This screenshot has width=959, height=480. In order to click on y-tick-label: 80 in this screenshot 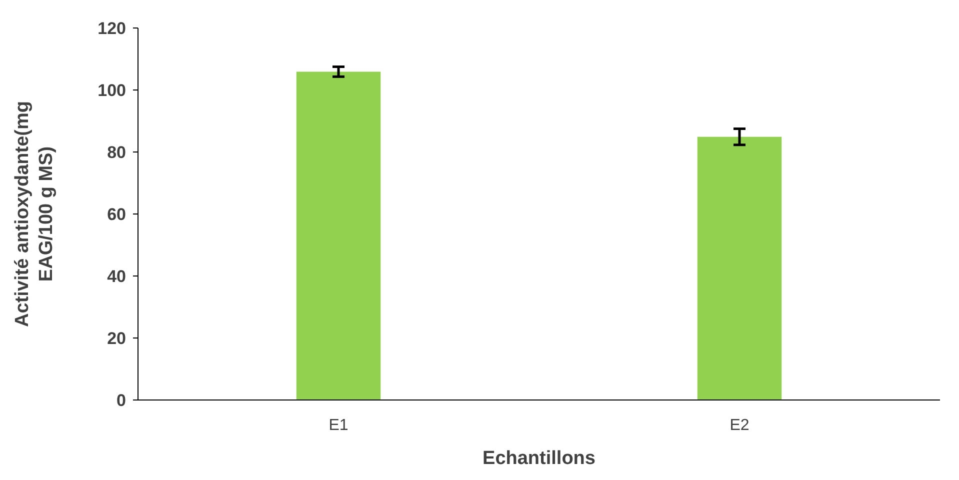, I will do `click(116, 152)`.